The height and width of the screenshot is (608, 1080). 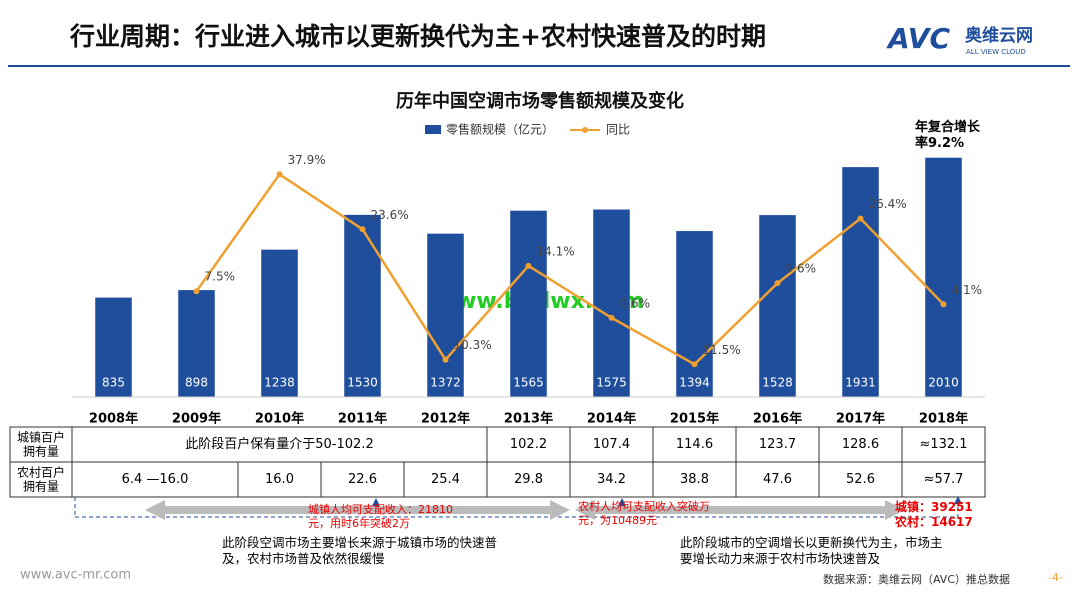 I want to click on table-text: 107.4, so click(x=611, y=444).